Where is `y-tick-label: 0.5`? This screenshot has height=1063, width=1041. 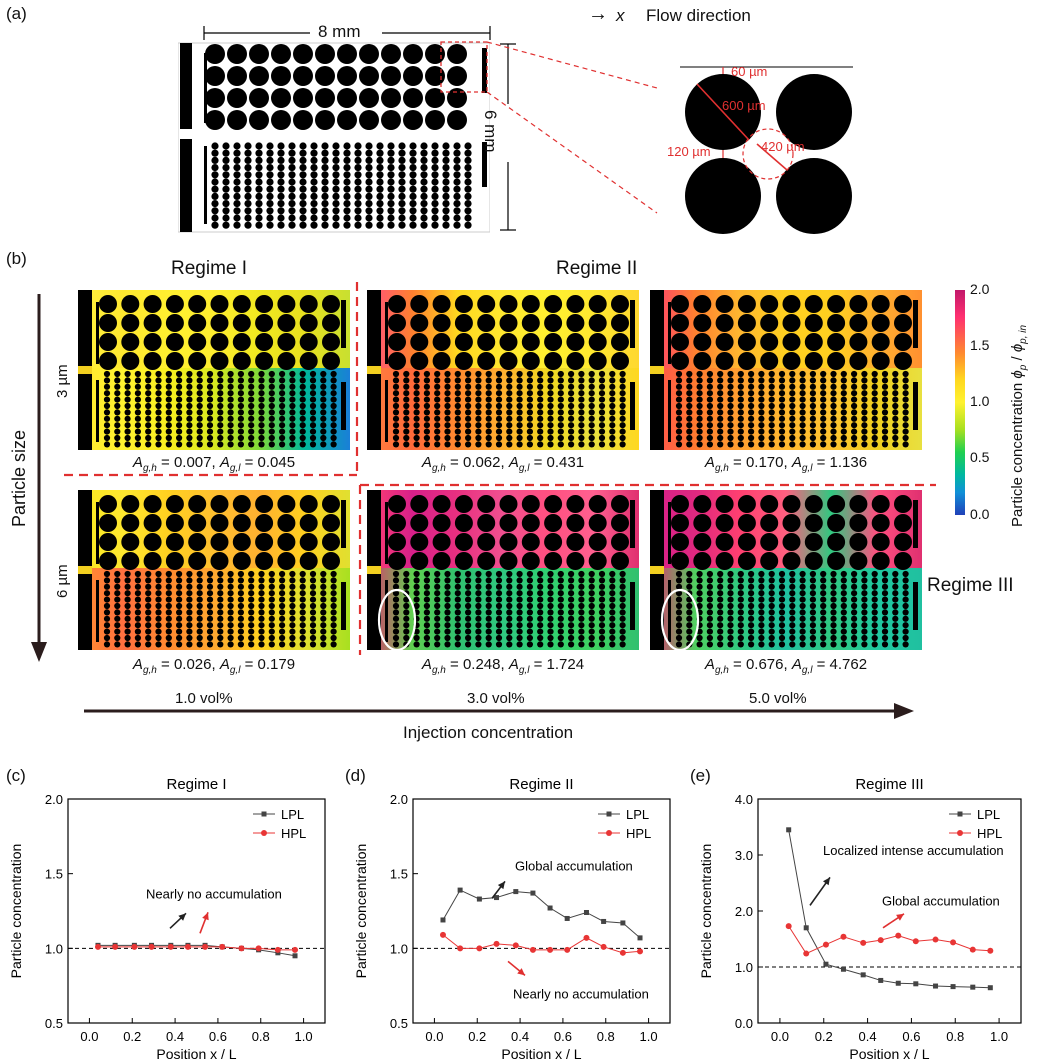 y-tick-label: 0.5 is located at coordinates (399, 1023).